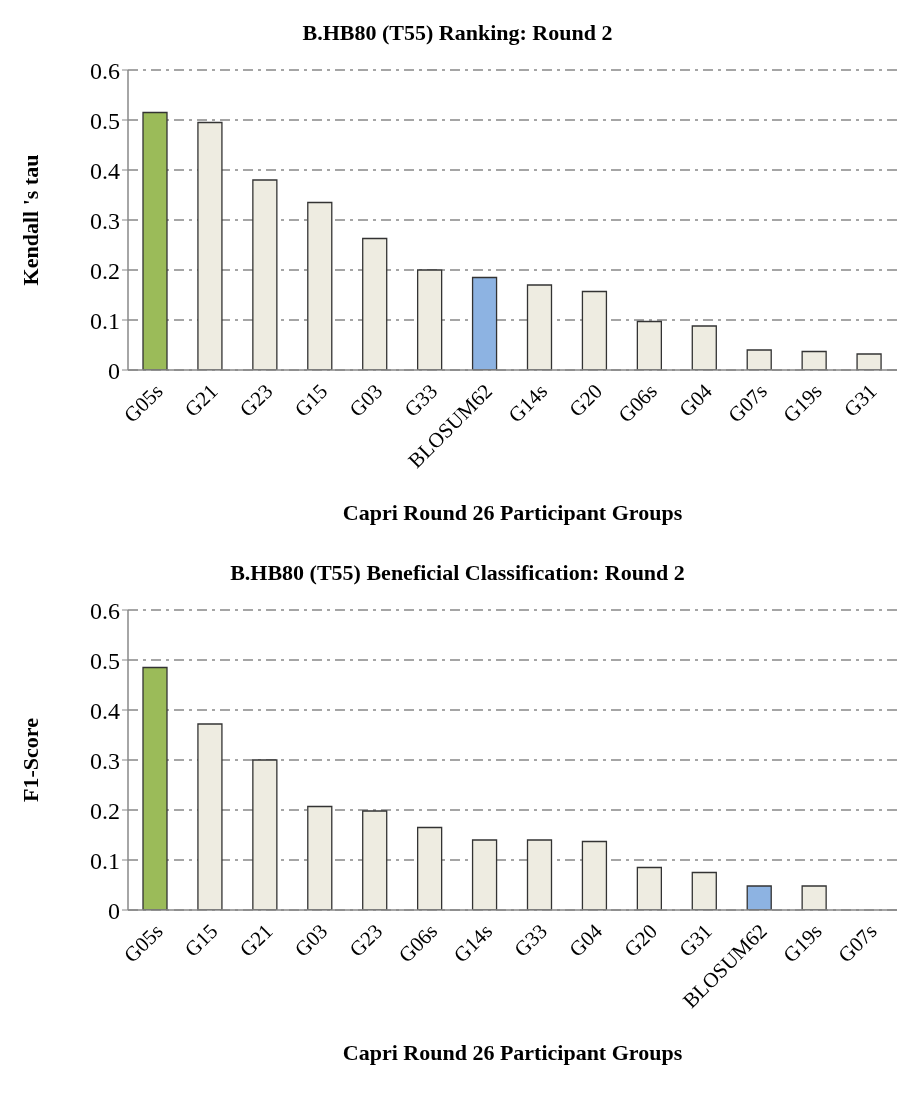 The height and width of the screenshot is (1110, 915). I want to click on x-tick-label: G33, so click(530, 940).